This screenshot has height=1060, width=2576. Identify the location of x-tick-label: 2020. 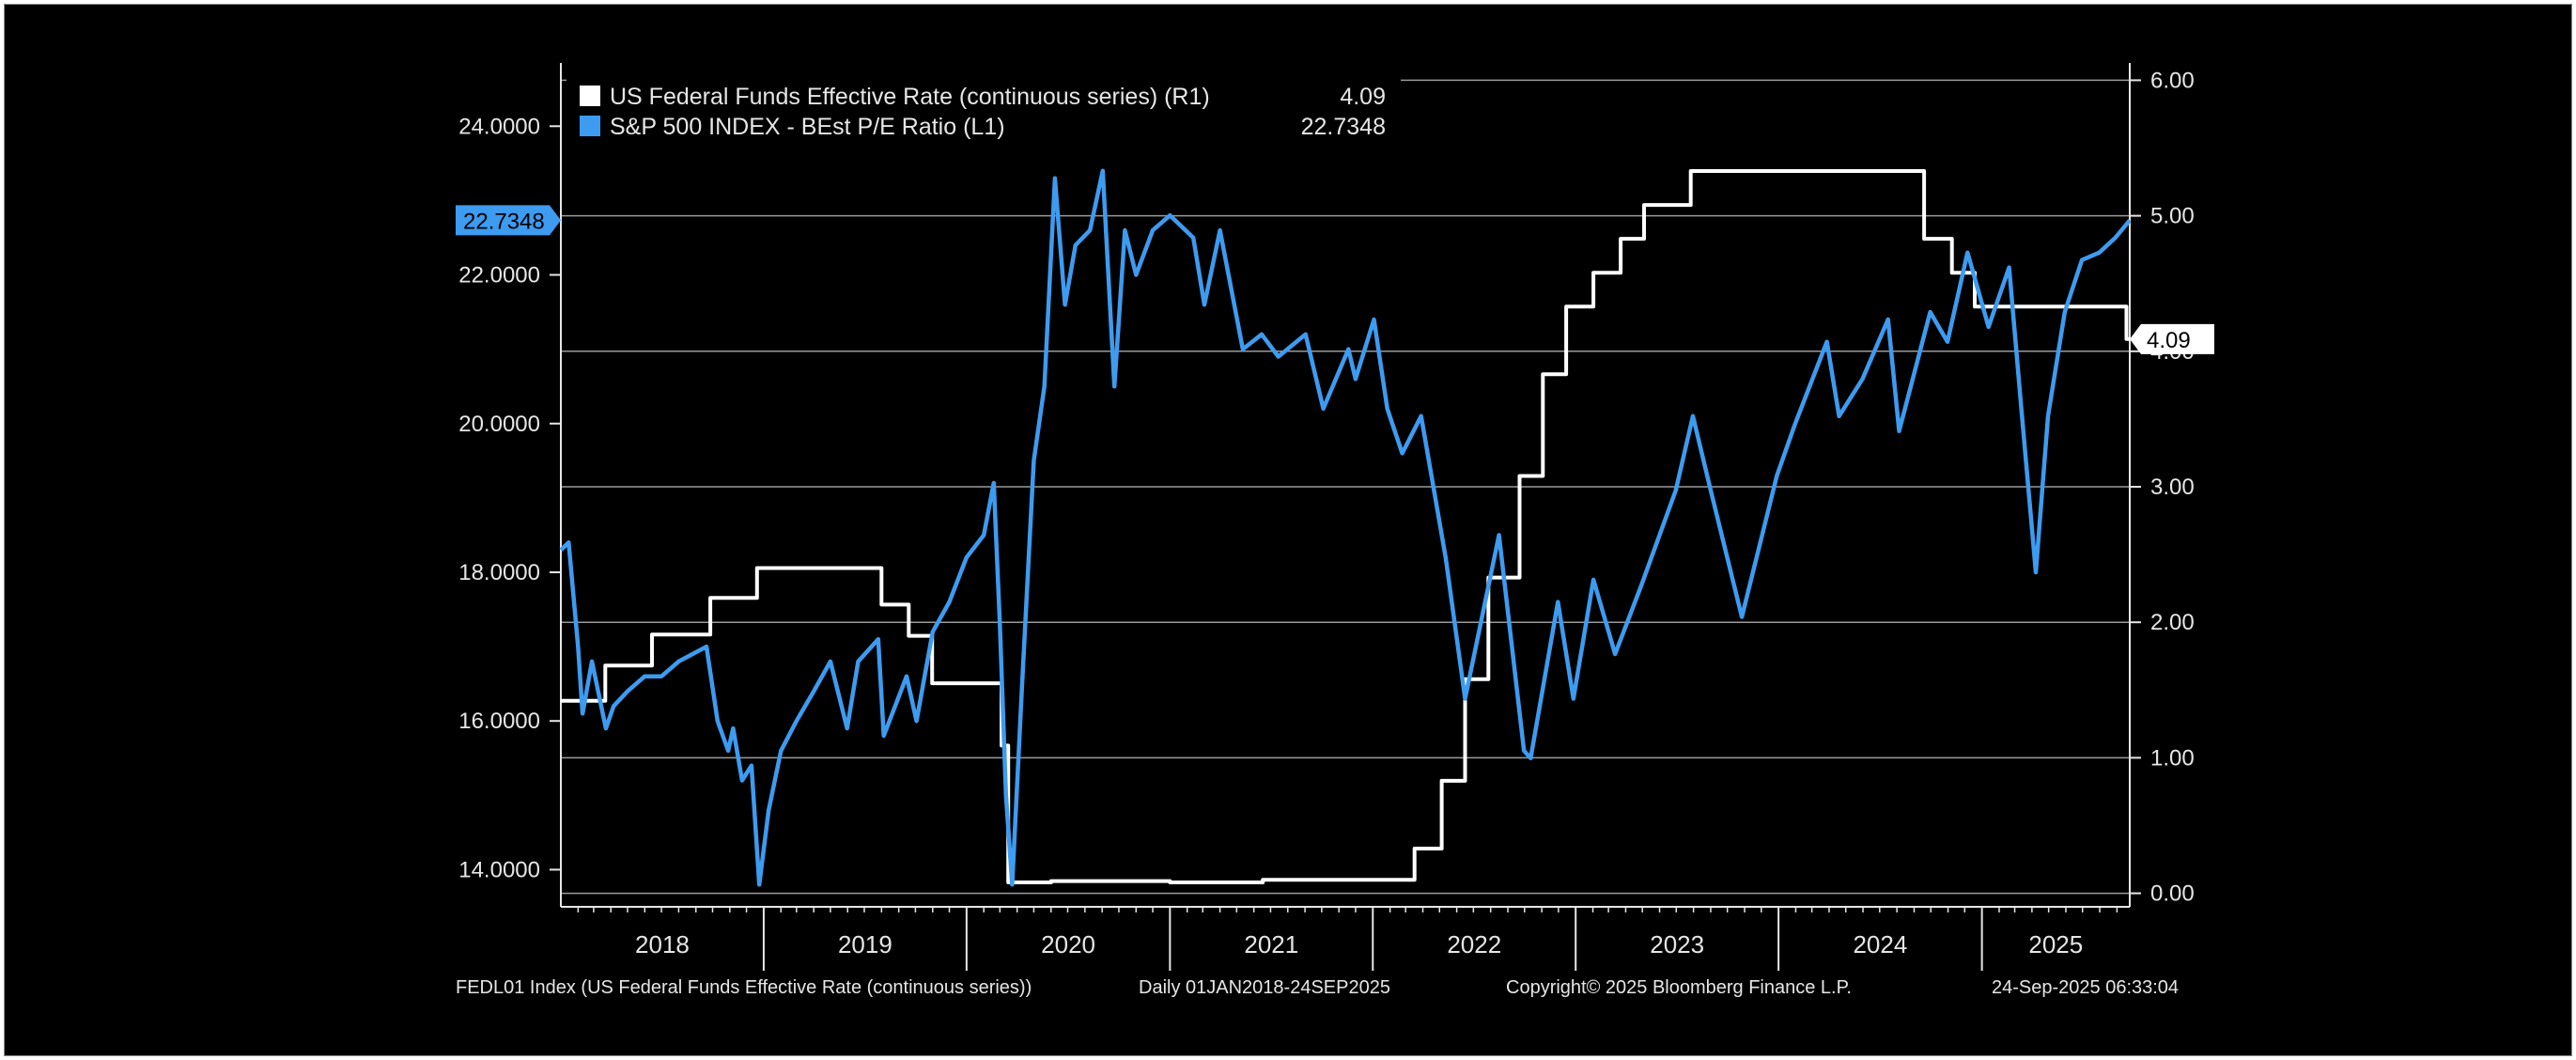
(1068, 944).